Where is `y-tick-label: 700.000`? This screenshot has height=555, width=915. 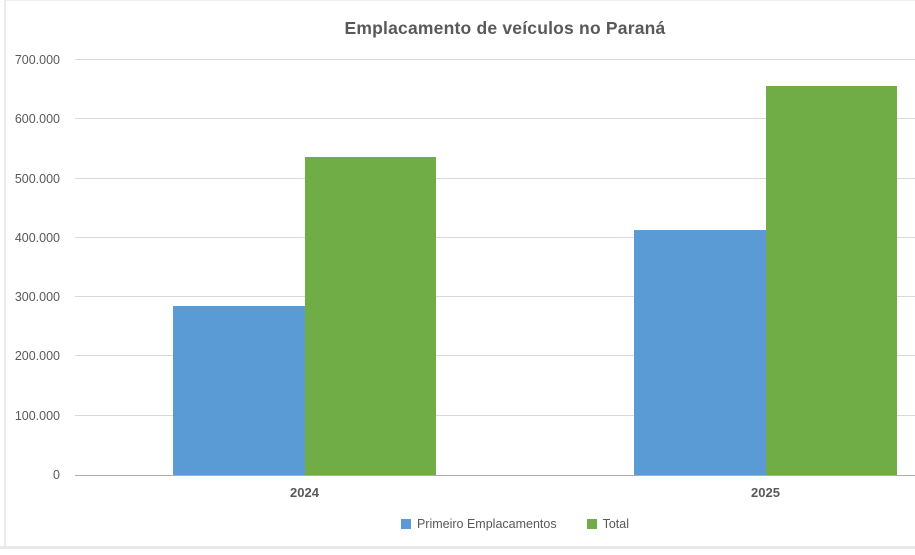
y-tick-label: 700.000 is located at coordinates (37, 60).